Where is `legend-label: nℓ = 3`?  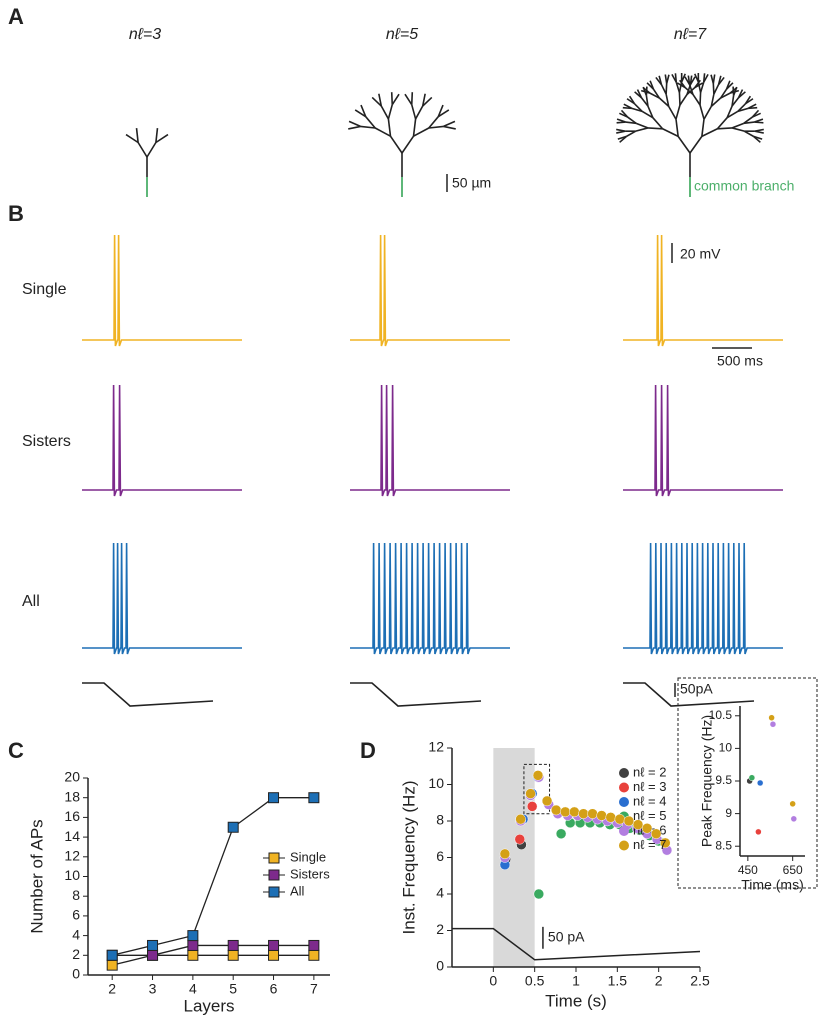 legend-label: nℓ = 3 is located at coordinates (649, 786).